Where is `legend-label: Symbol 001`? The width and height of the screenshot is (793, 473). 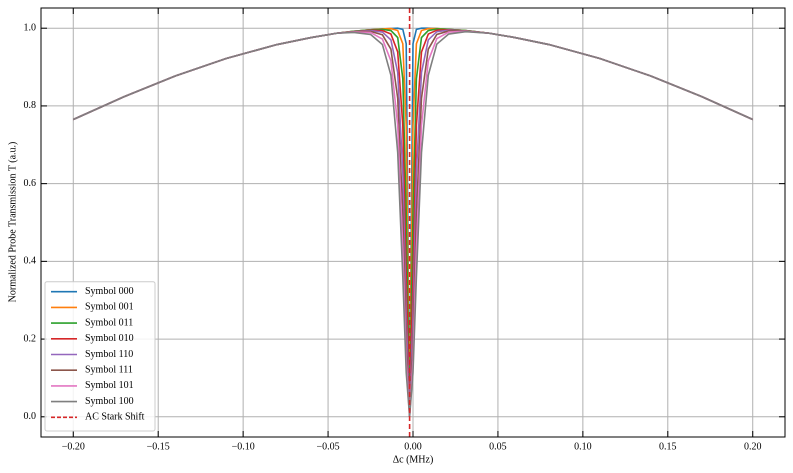
legend-label: Symbol 001 is located at coordinates (109, 307).